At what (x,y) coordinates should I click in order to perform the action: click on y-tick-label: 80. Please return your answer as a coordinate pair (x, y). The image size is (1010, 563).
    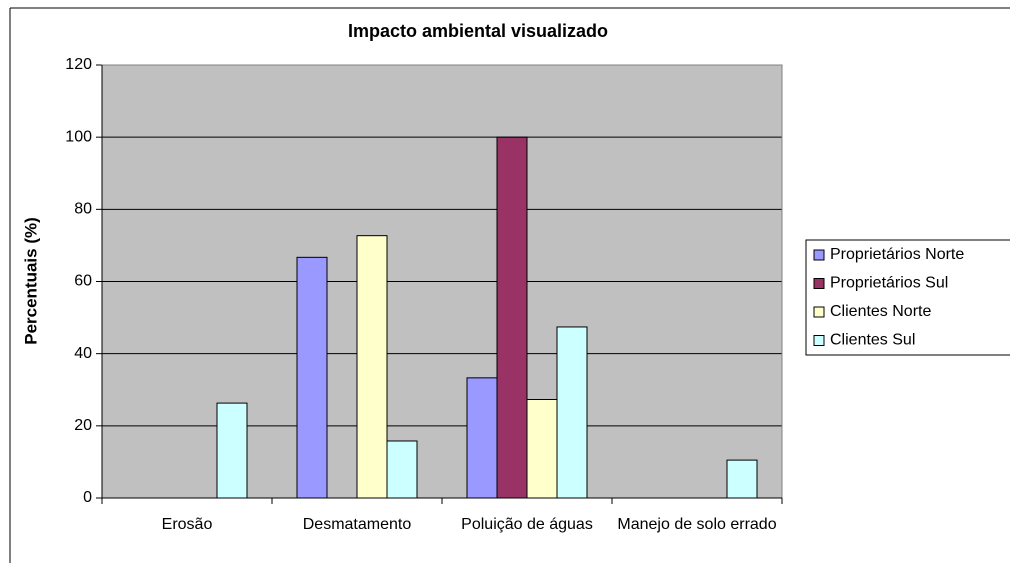
    Looking at the image, I should click on (83, 209).